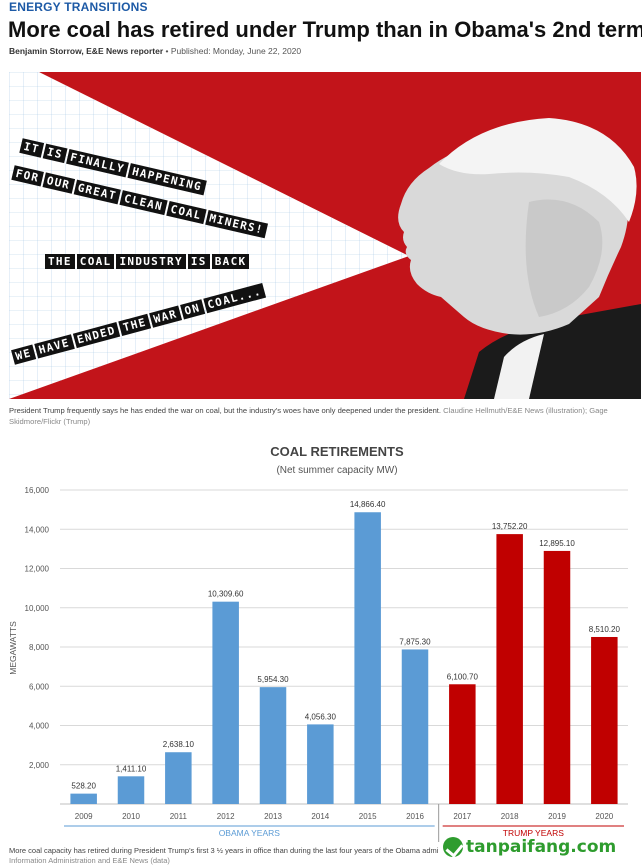 The image size is (642, 867). I want to click on portrait-hair, so click(538, 170).